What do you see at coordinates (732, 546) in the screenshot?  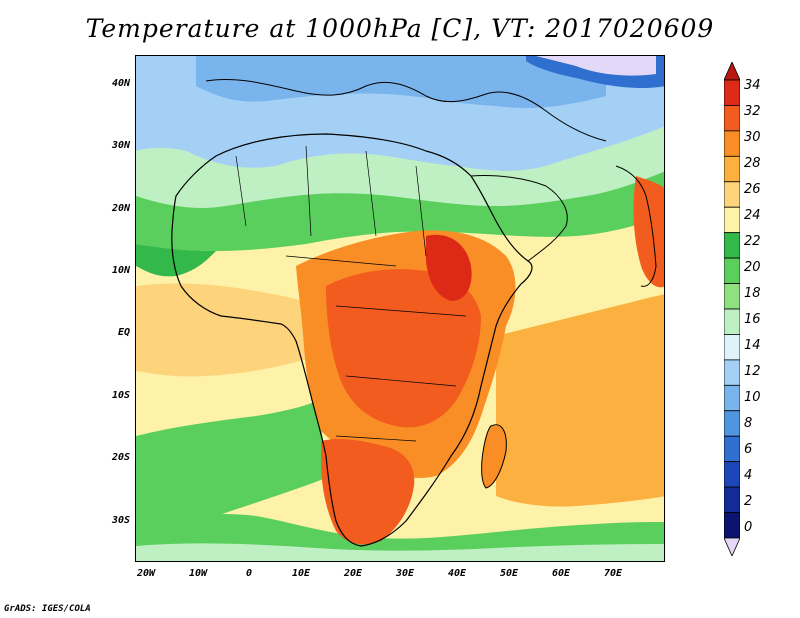 I see `colorbar-under-triangle` at bounding box center [732, 546].